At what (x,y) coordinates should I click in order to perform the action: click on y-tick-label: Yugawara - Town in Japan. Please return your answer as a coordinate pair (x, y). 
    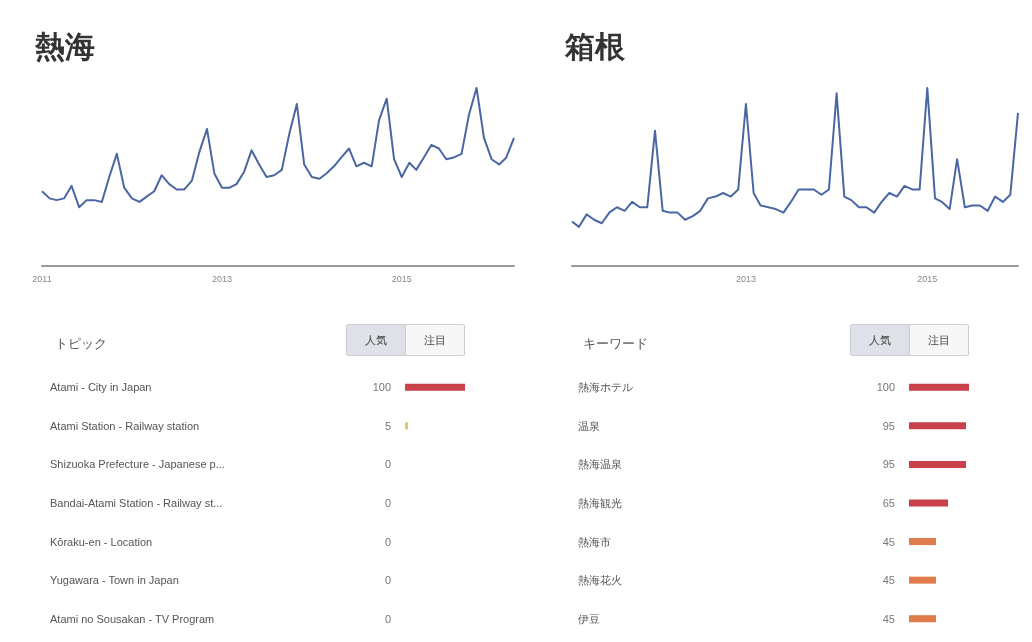
    Looking at the image, I should click on (114, 580).